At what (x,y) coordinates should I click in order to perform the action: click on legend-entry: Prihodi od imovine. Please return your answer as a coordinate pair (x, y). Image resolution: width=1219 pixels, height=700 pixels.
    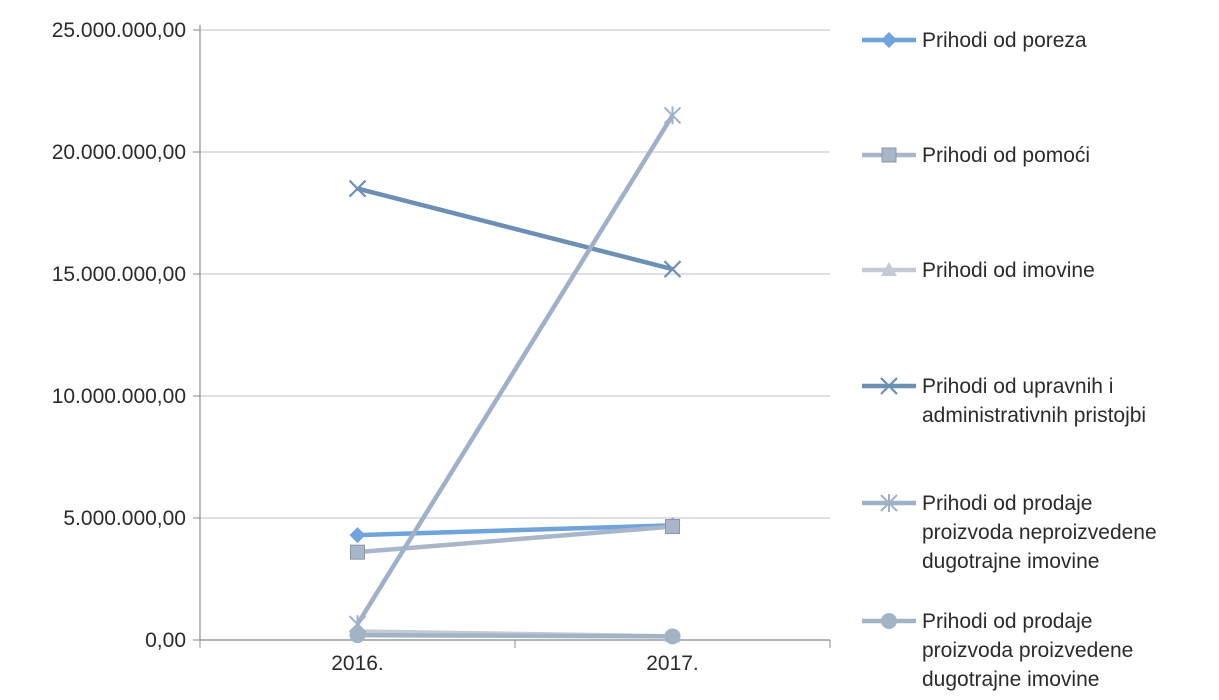
    Looking at the image, I should click on (978, 270).